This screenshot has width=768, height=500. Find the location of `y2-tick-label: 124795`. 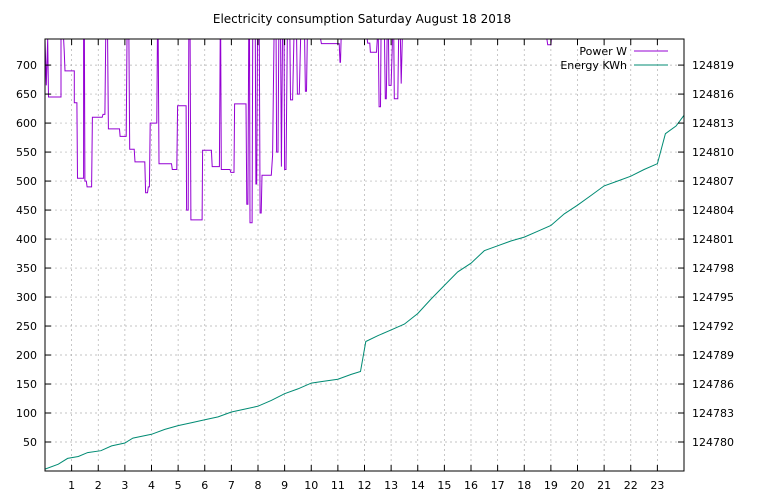

y2-tick-label: 124795 is located at coordinates (713, 297).